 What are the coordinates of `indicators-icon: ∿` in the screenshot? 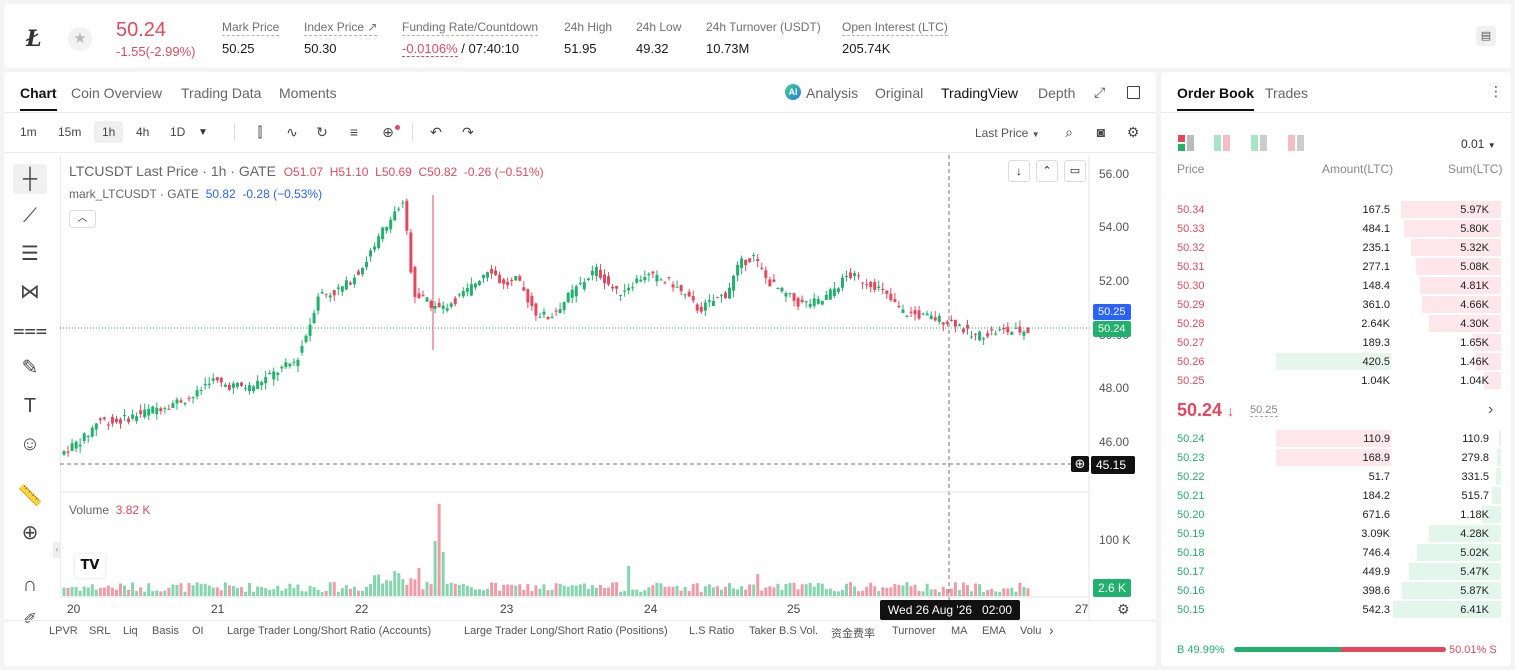 It's located at (292, 132).